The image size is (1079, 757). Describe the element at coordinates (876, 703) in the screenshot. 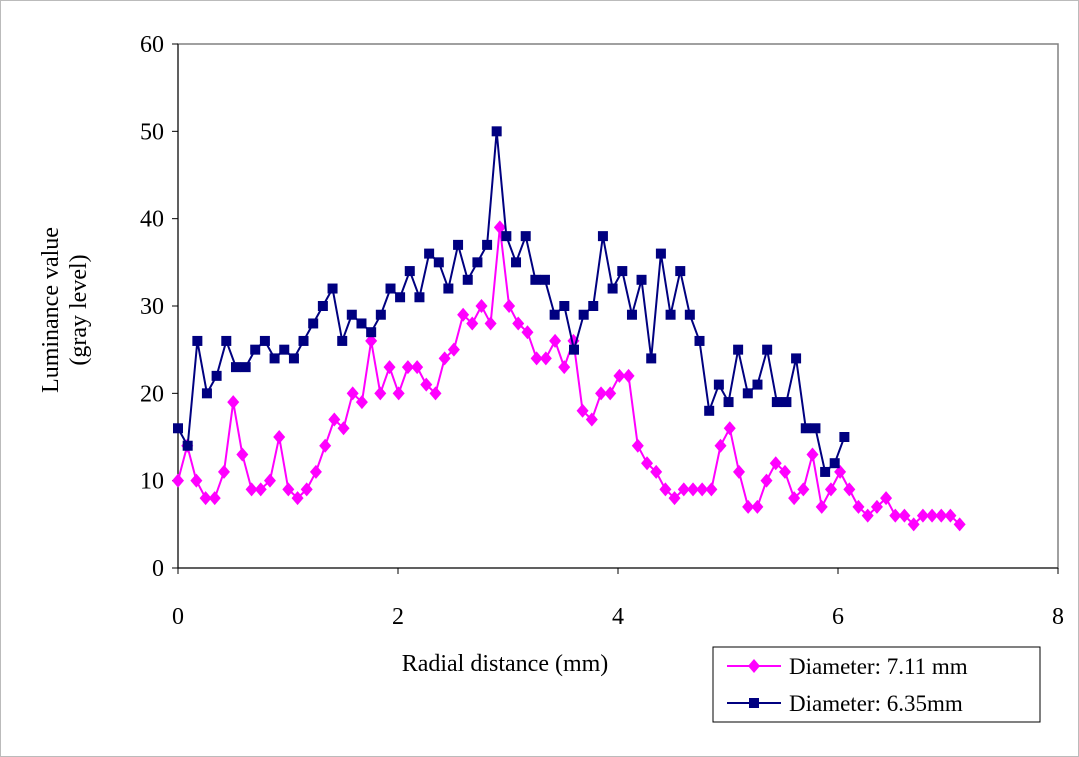

I see `legend-label: Diameter: 6.35mm` at that location.